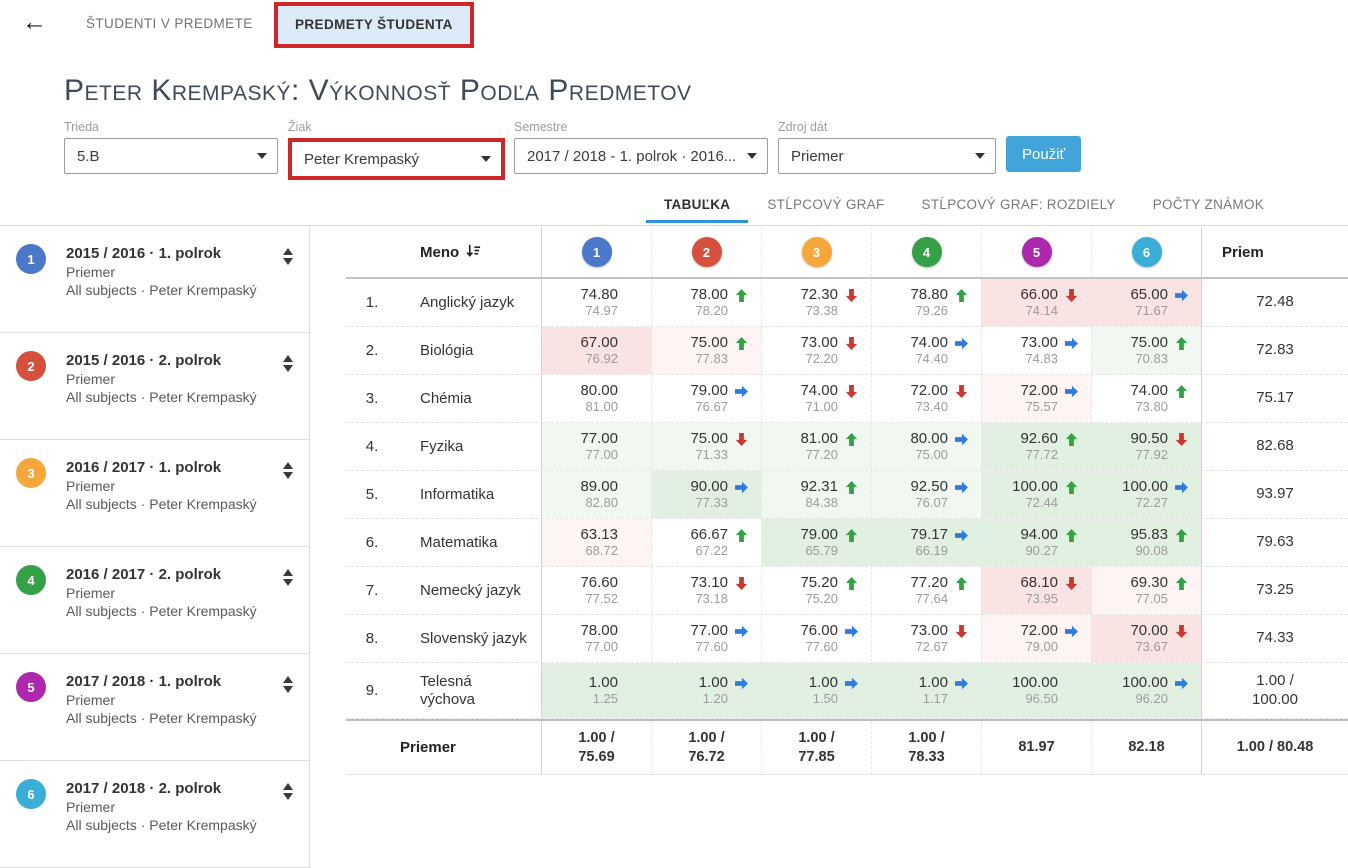 This screenshot has height=868, width=1348. I want to click on view-tab-pocty-znamok: POČTY ZNÁMOK, so click(1208, 204).